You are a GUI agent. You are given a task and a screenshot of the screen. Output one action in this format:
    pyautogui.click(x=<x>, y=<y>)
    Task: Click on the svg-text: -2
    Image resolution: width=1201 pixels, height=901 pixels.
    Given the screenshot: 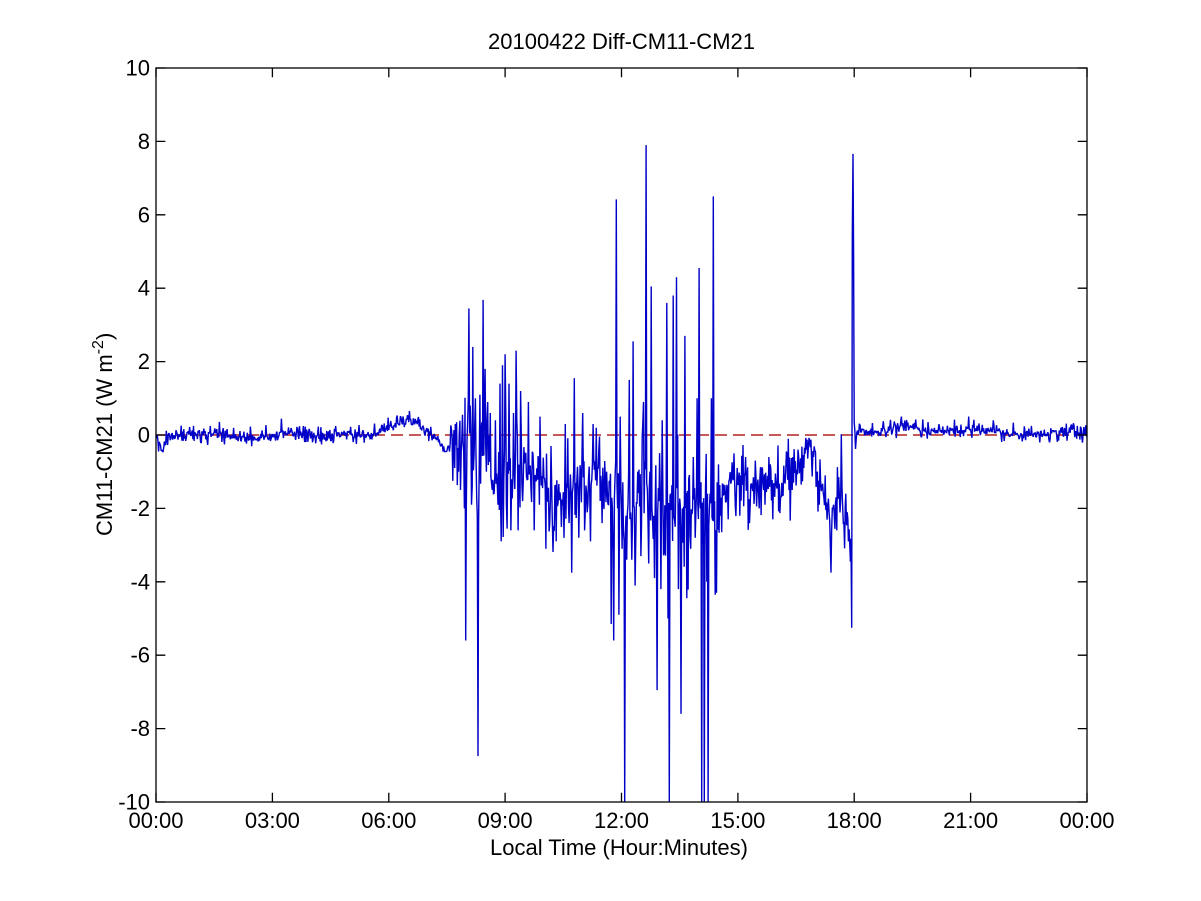 What is the action you would take?
    pyautogui.click(x=140, y=508)
    